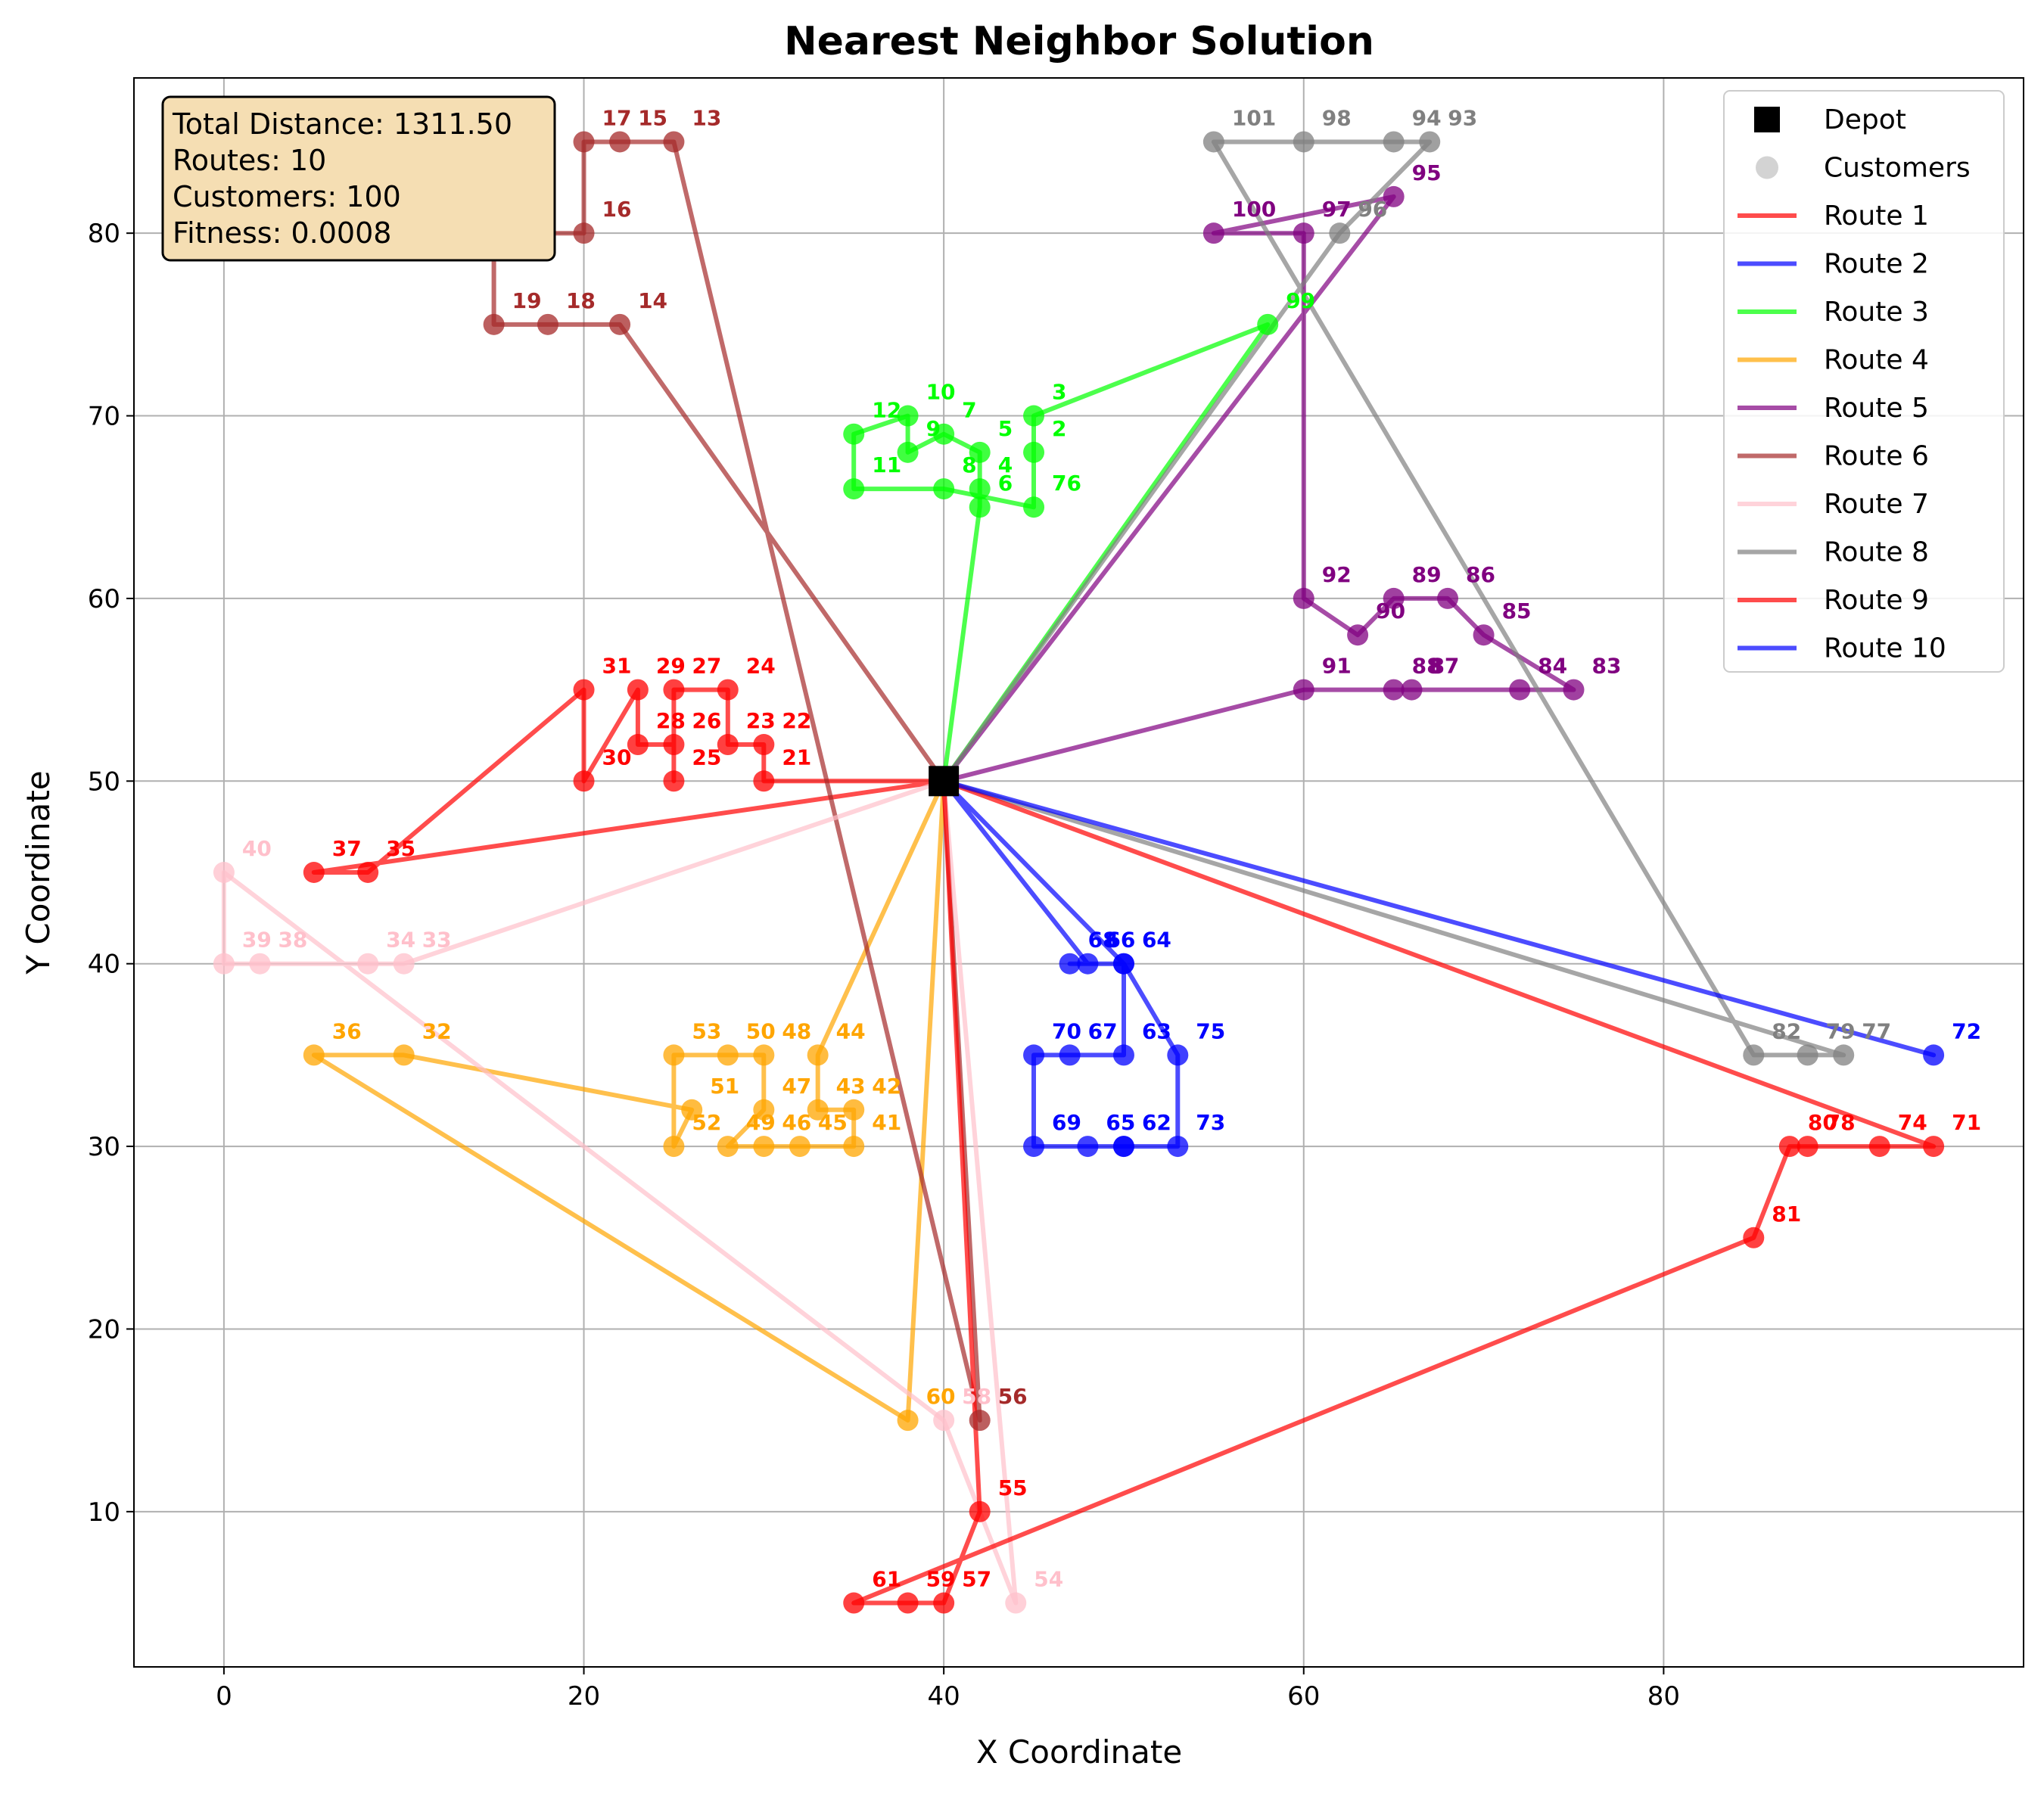  What do you see at coordinates (1372, 209) in the screenshot?
I see `point-label: 96` at bounding box center [1372, 209].